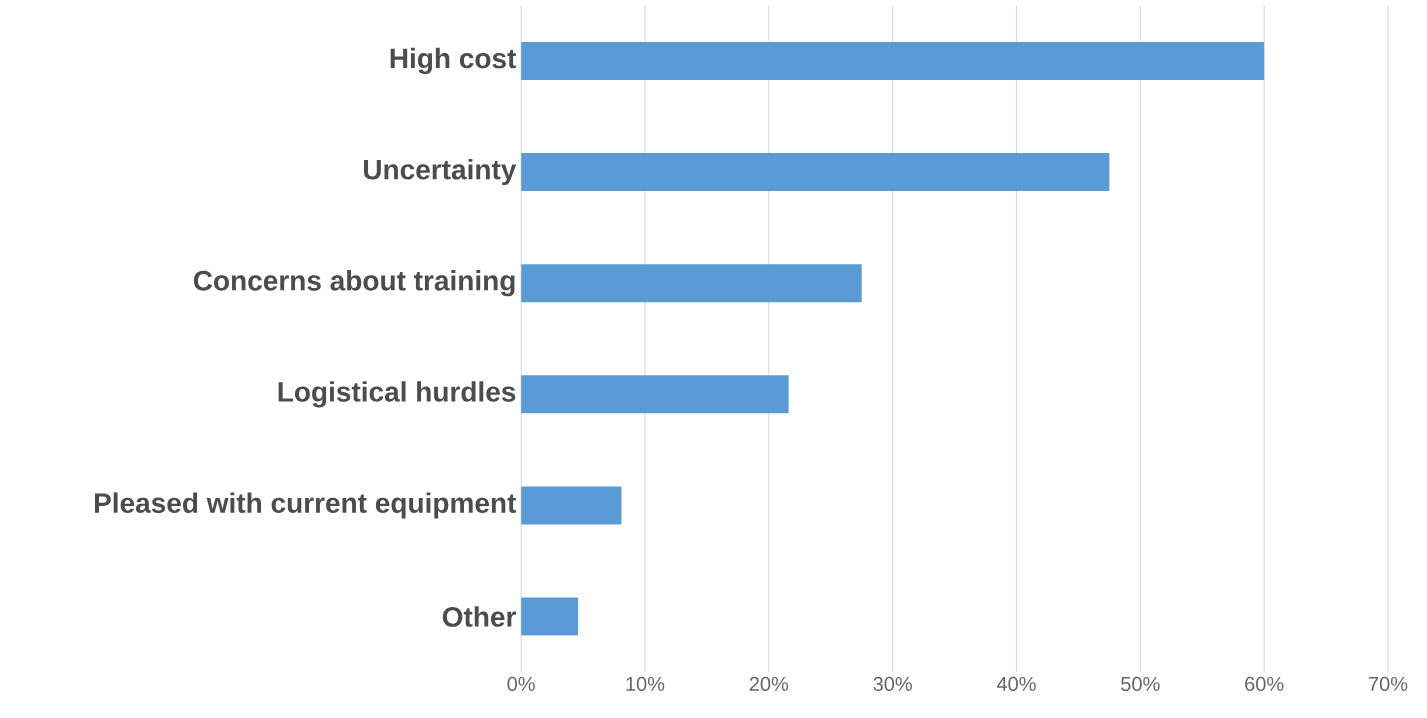  I want to click on y-tick-label: Uncertainty, so click(440, 172).